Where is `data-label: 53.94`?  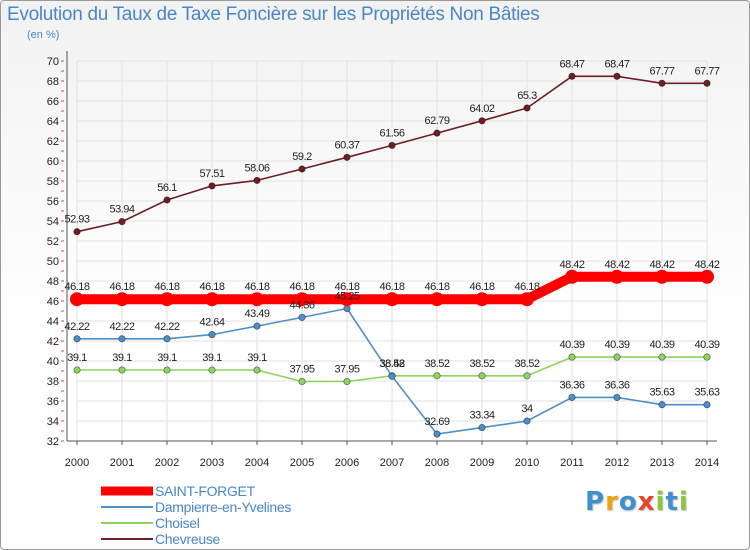 data-label: 53.94 is located at coordinates (121, 210).